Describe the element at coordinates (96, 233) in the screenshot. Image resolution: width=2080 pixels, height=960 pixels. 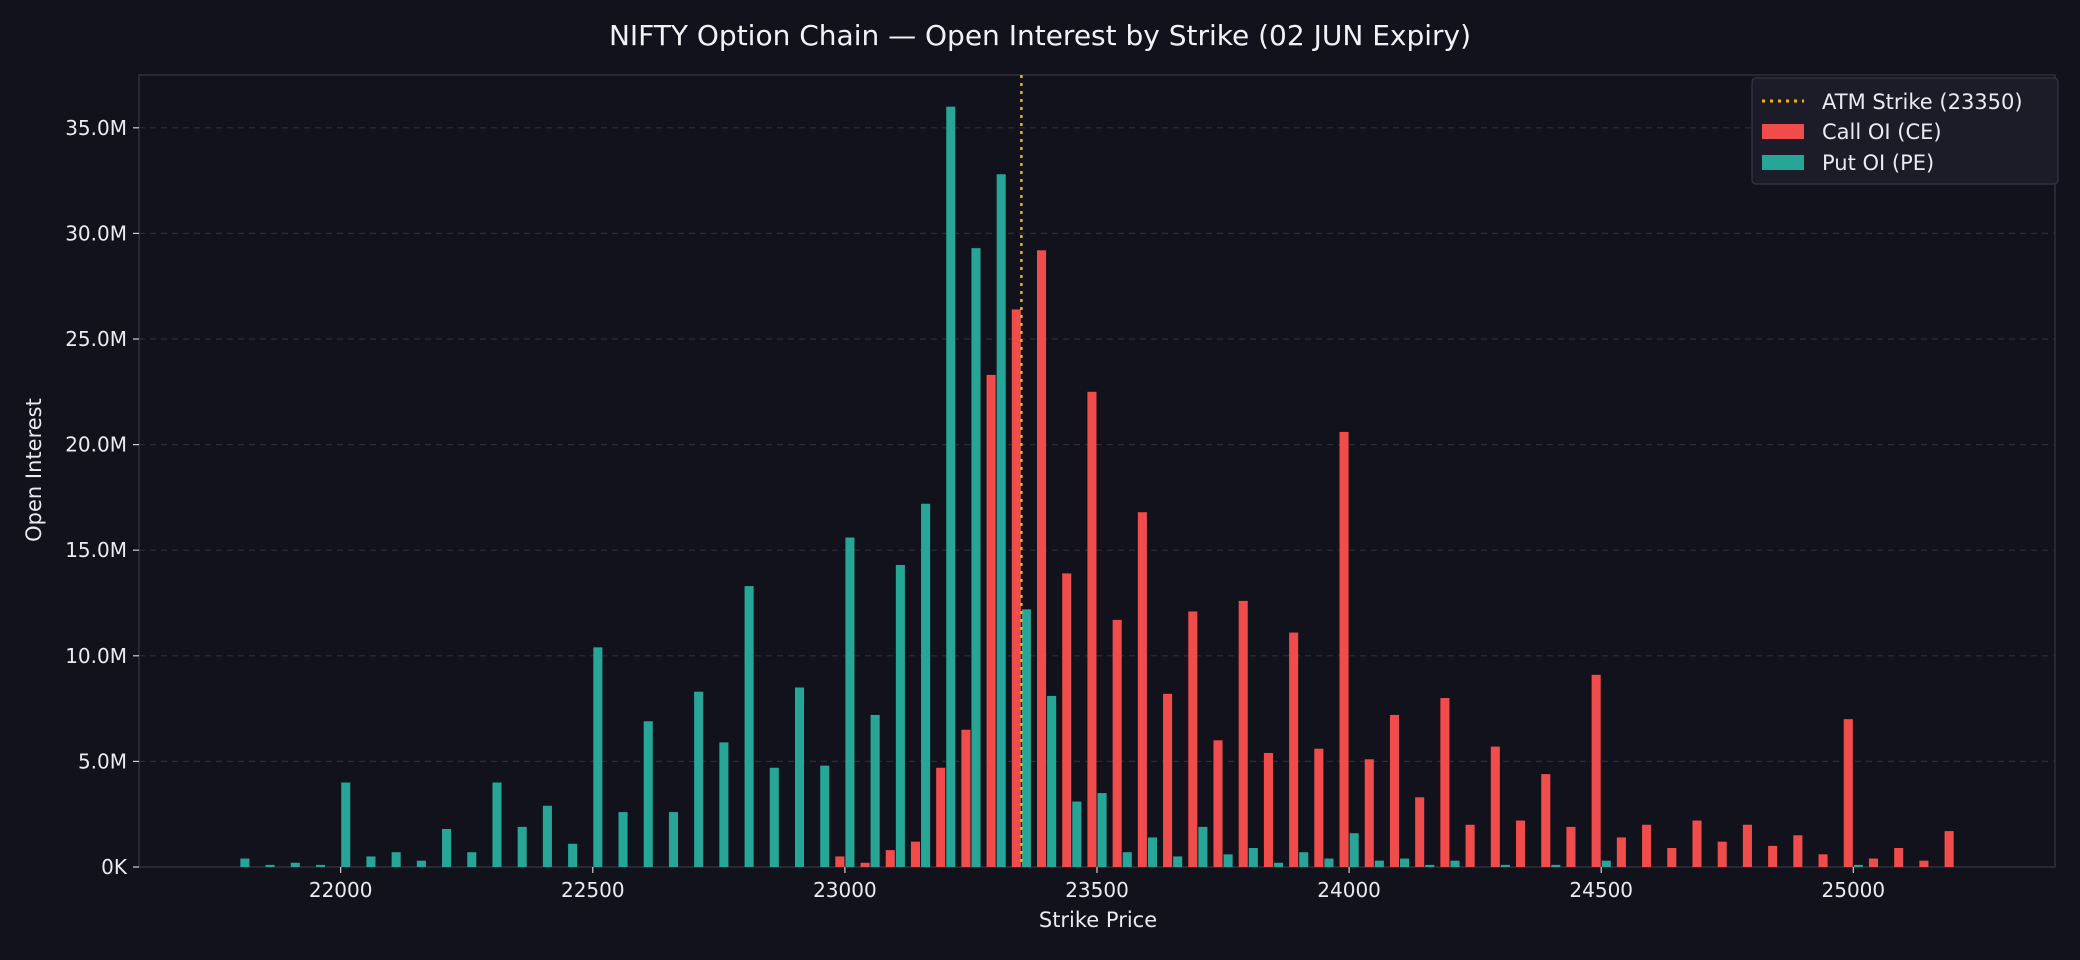
I see `y-tick-label: 30.0M` at that location.